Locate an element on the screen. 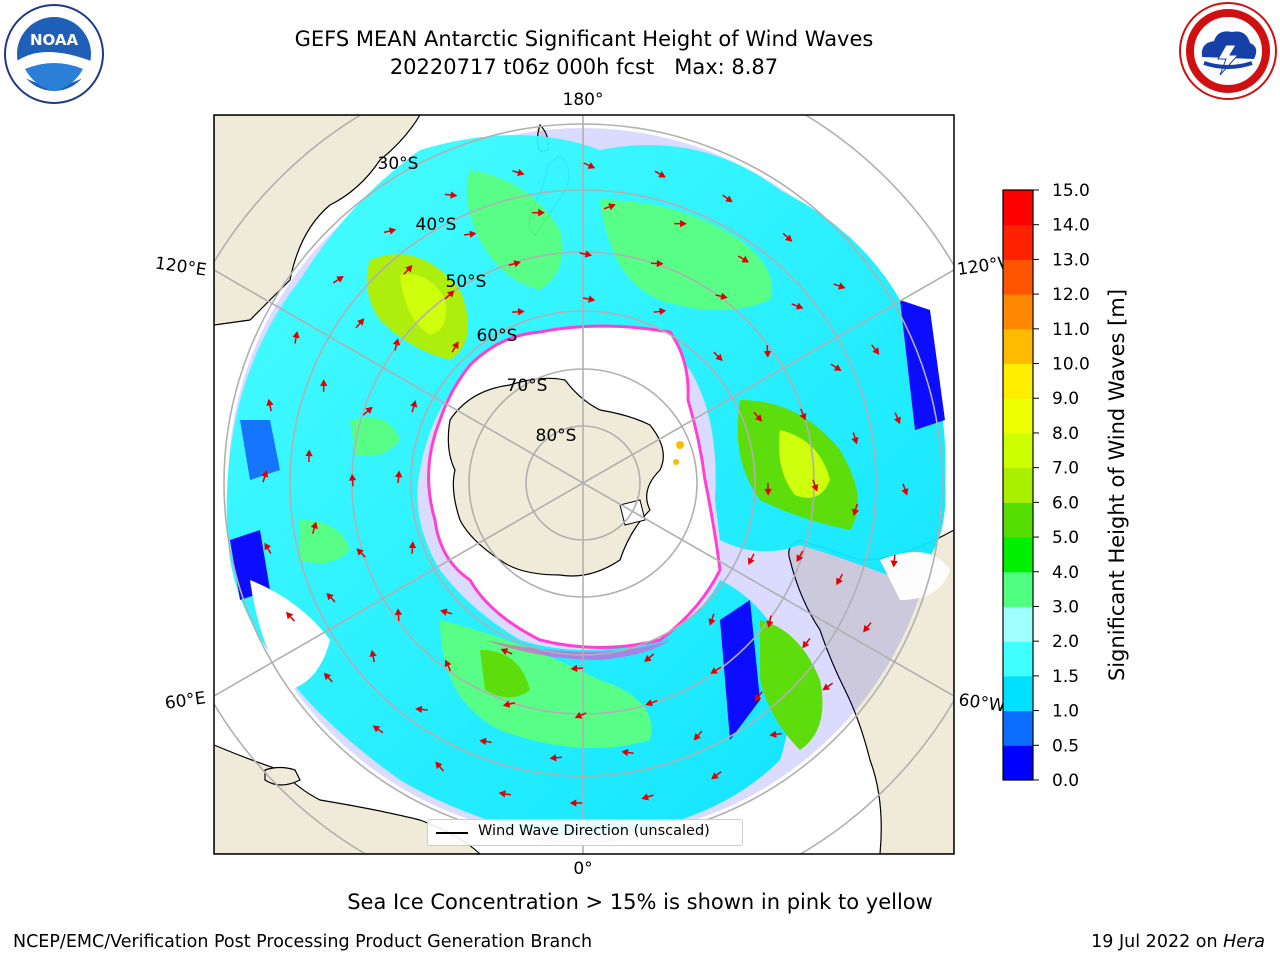 This screenshot has width=1280, height=960. colorbar-tick-label: 10.0 is located at coordinates (1071, 365).